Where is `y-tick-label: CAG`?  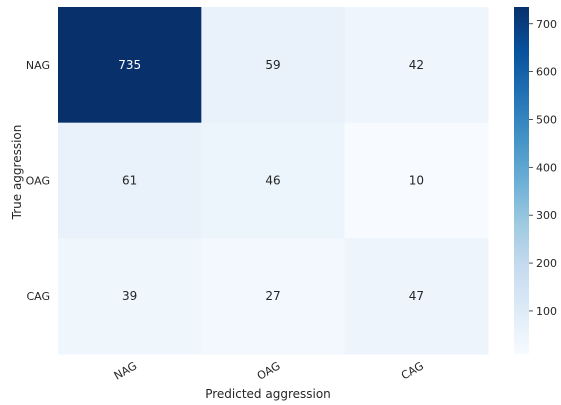 y-tick-label: CAG is located at coordinates (38, 296).